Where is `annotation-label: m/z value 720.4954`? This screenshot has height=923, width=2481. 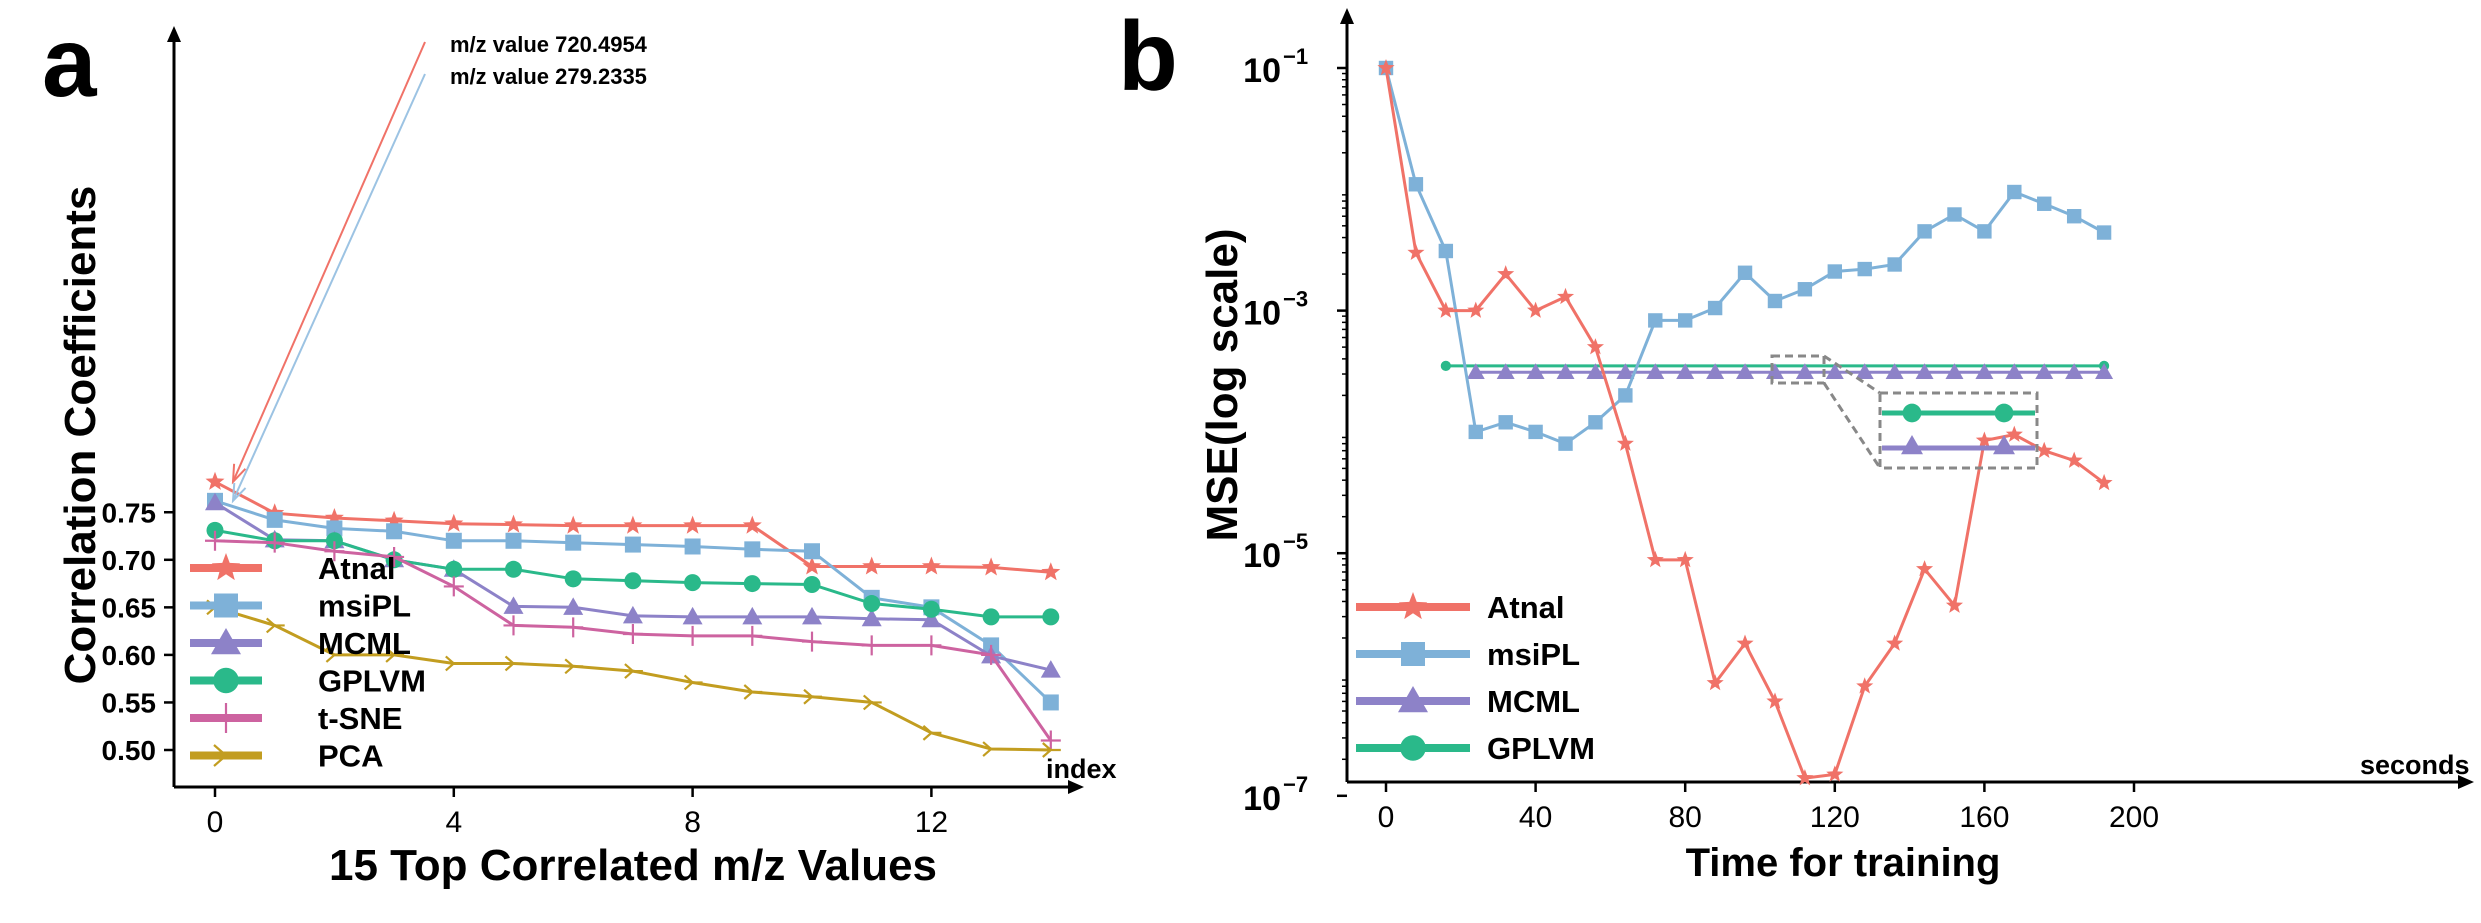 annotation-label: m/z value 720.4954 is located at coordinates (549, 44).